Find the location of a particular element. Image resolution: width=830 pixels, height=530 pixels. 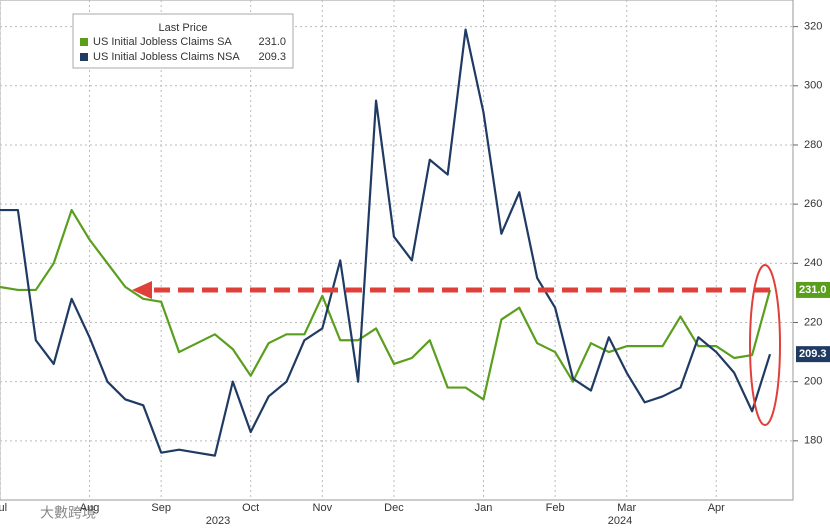

x-tick-label: Nov is located at coordinates (323, 508).